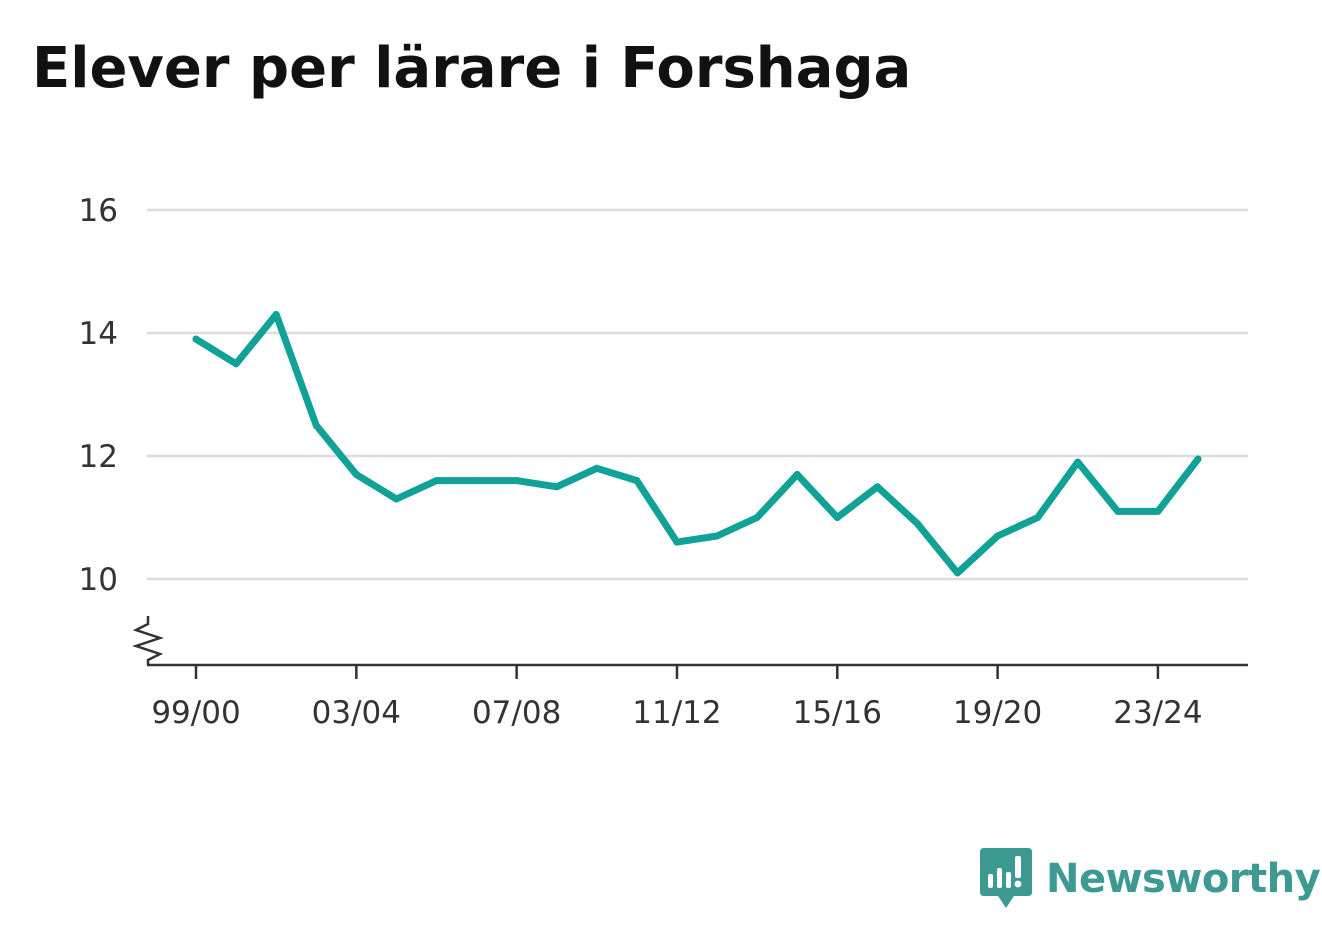 The height and width of the screenshot is (939, 1322). I want to click on x-tick-label: 99/00, so click(195, 713).